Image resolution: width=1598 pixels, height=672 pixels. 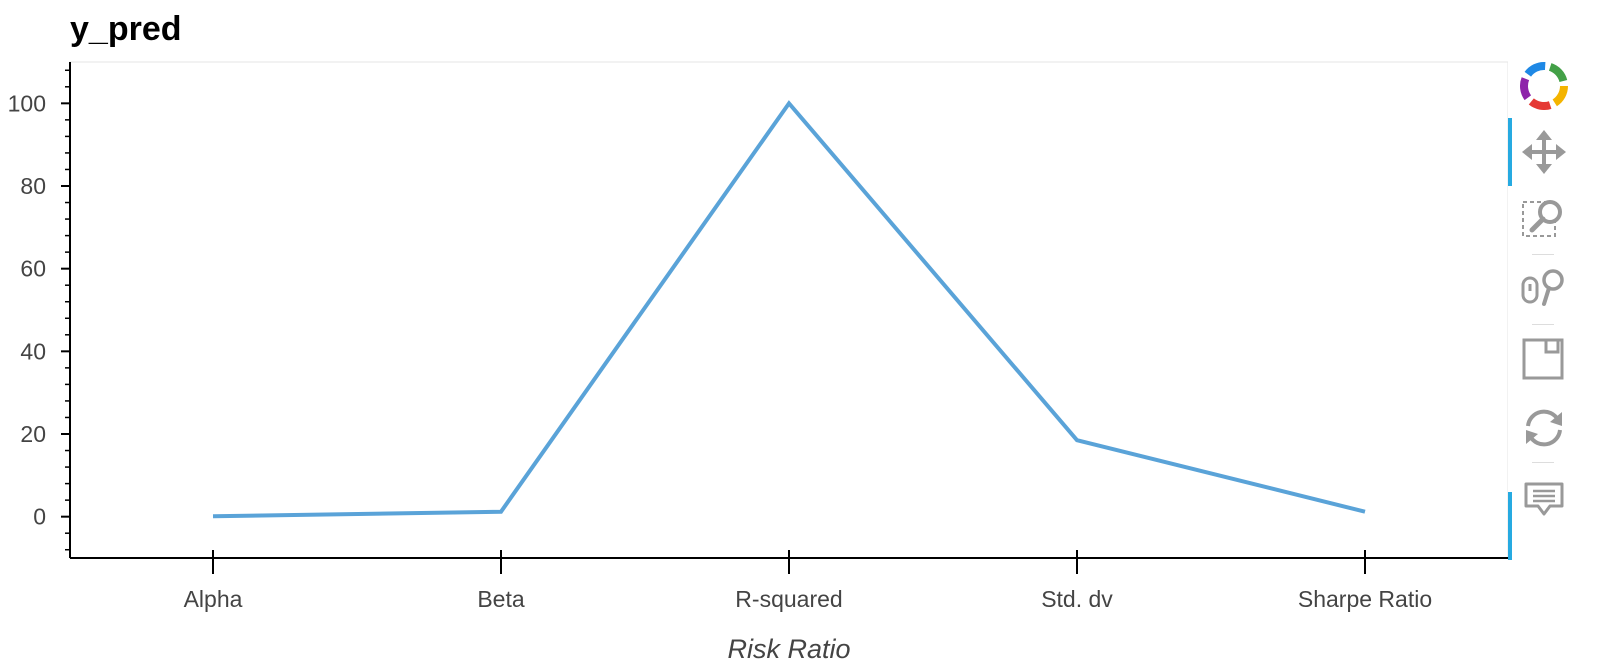 What do you see at coordinates (27, 103) in the screenshot?
I see `y-tick-label: 100` at bounding box center [27, 103].